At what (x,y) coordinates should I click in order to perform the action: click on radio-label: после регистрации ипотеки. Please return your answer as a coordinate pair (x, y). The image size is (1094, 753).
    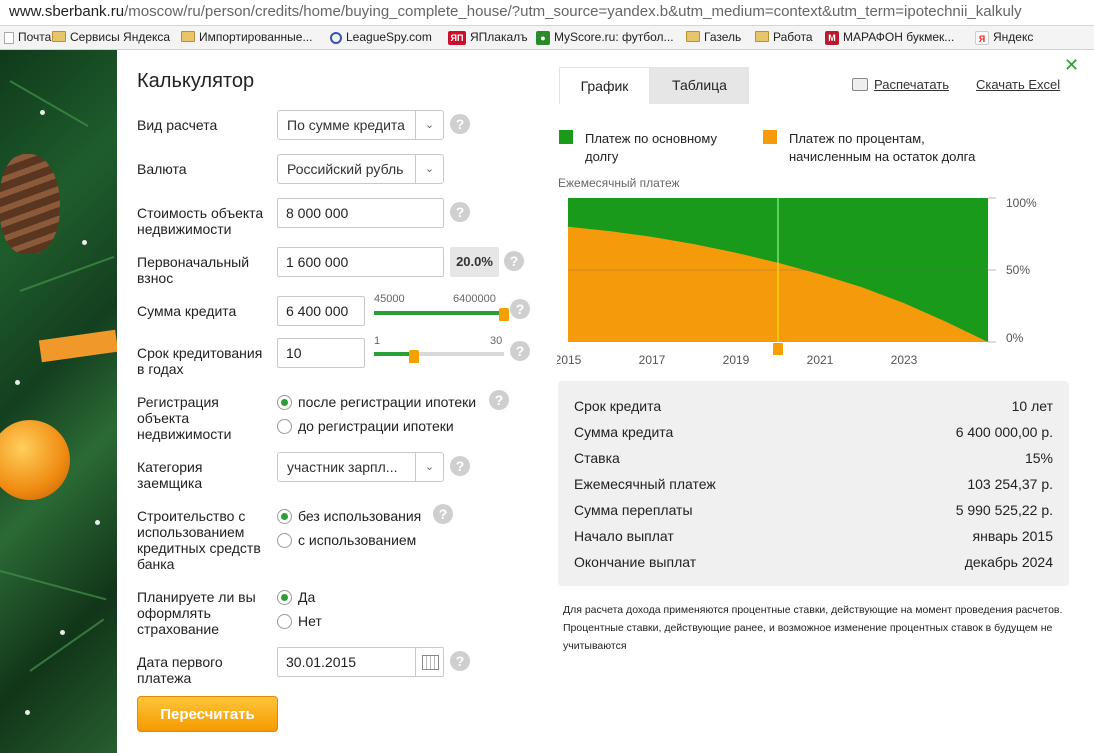
    Looking at the image, I should click on (387, 402).